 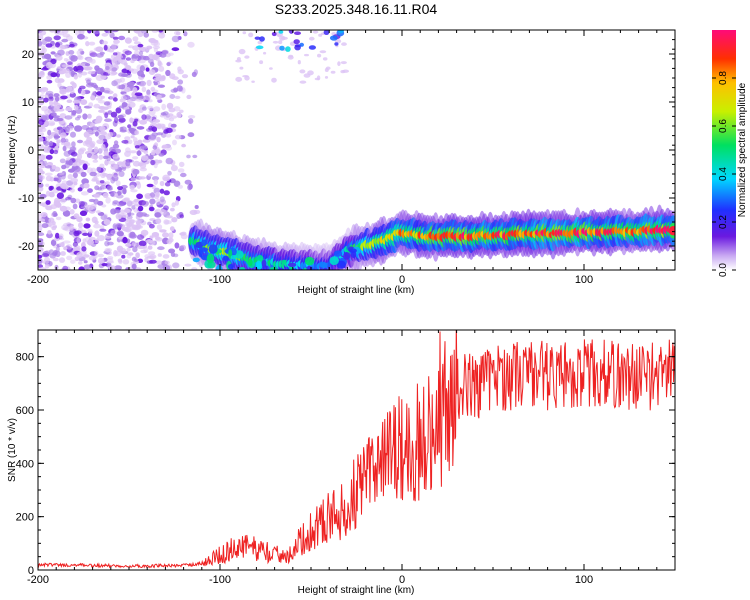 I want to click on colorbar-gradient, so click(x=724, y=150).